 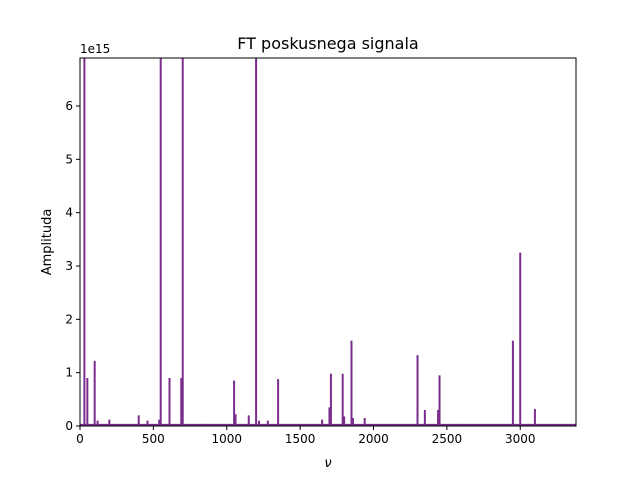 What do you see at coordinates (95, 49) in the screenshot?
I see `y-offset-label: 1e15` at bounding box center [95, 49].